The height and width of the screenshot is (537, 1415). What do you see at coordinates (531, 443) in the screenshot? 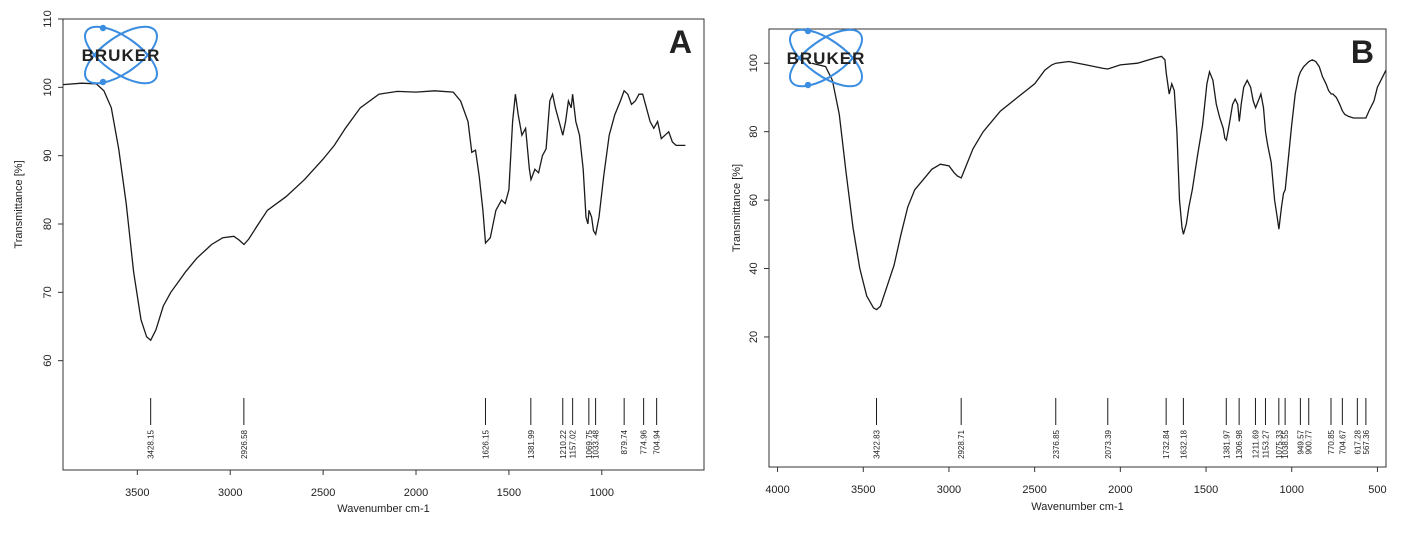
I see `peak-label: 1381.99` at bounding box center [531, 443].